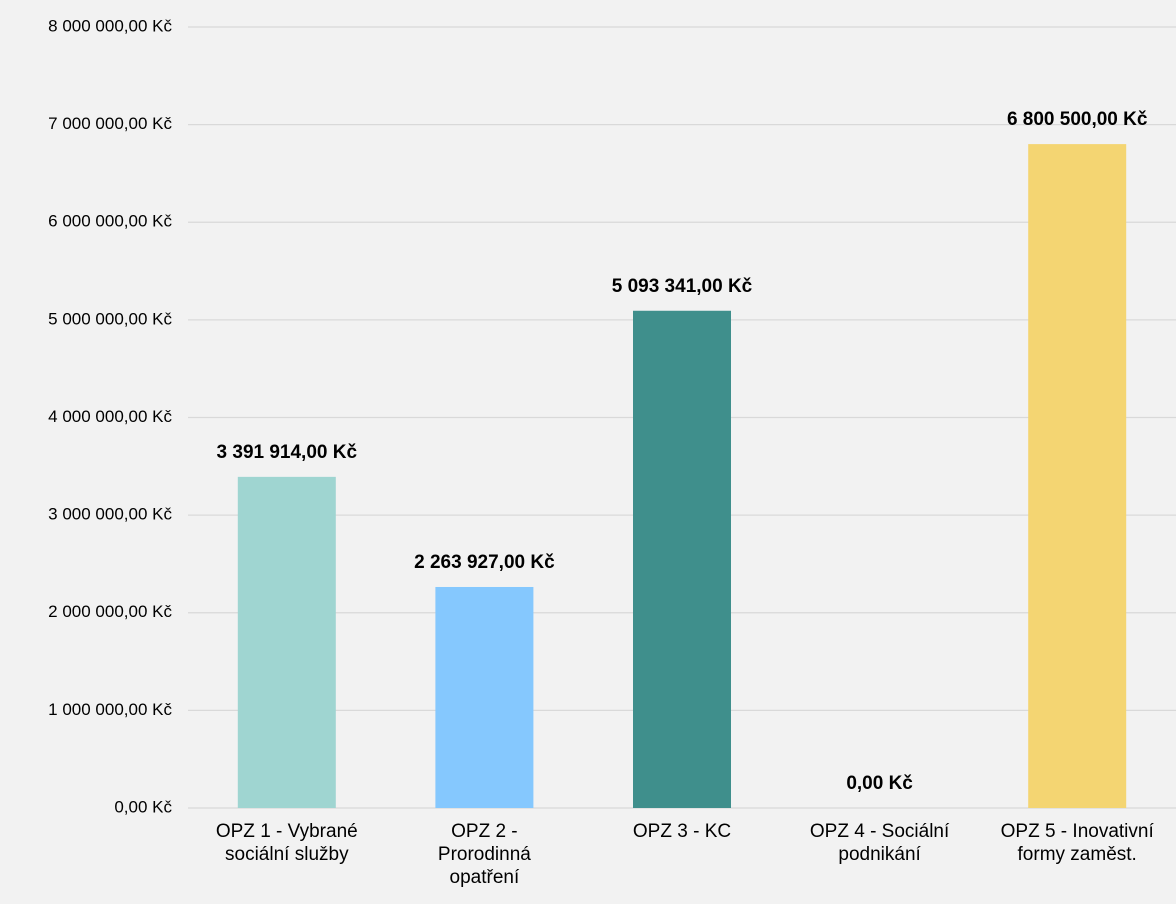 Image resolution: width=1176 pixels, height=904 pixels. I want to click on y-tick-label: 5 000 000,00 Kč, so click(110, 318).